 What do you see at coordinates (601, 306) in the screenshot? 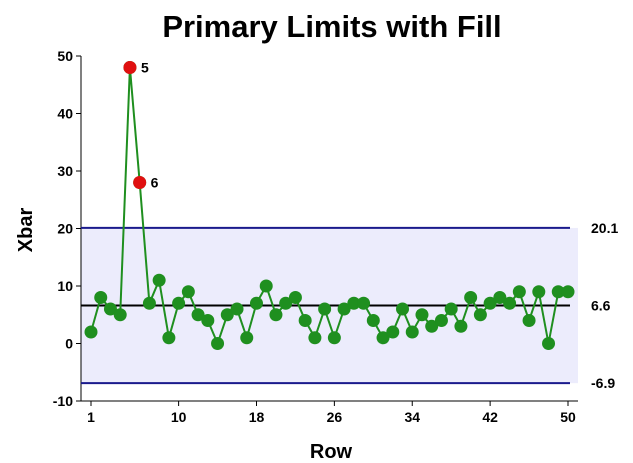
I see `center-line-label: 6.6` at bounding box center [601, 306].